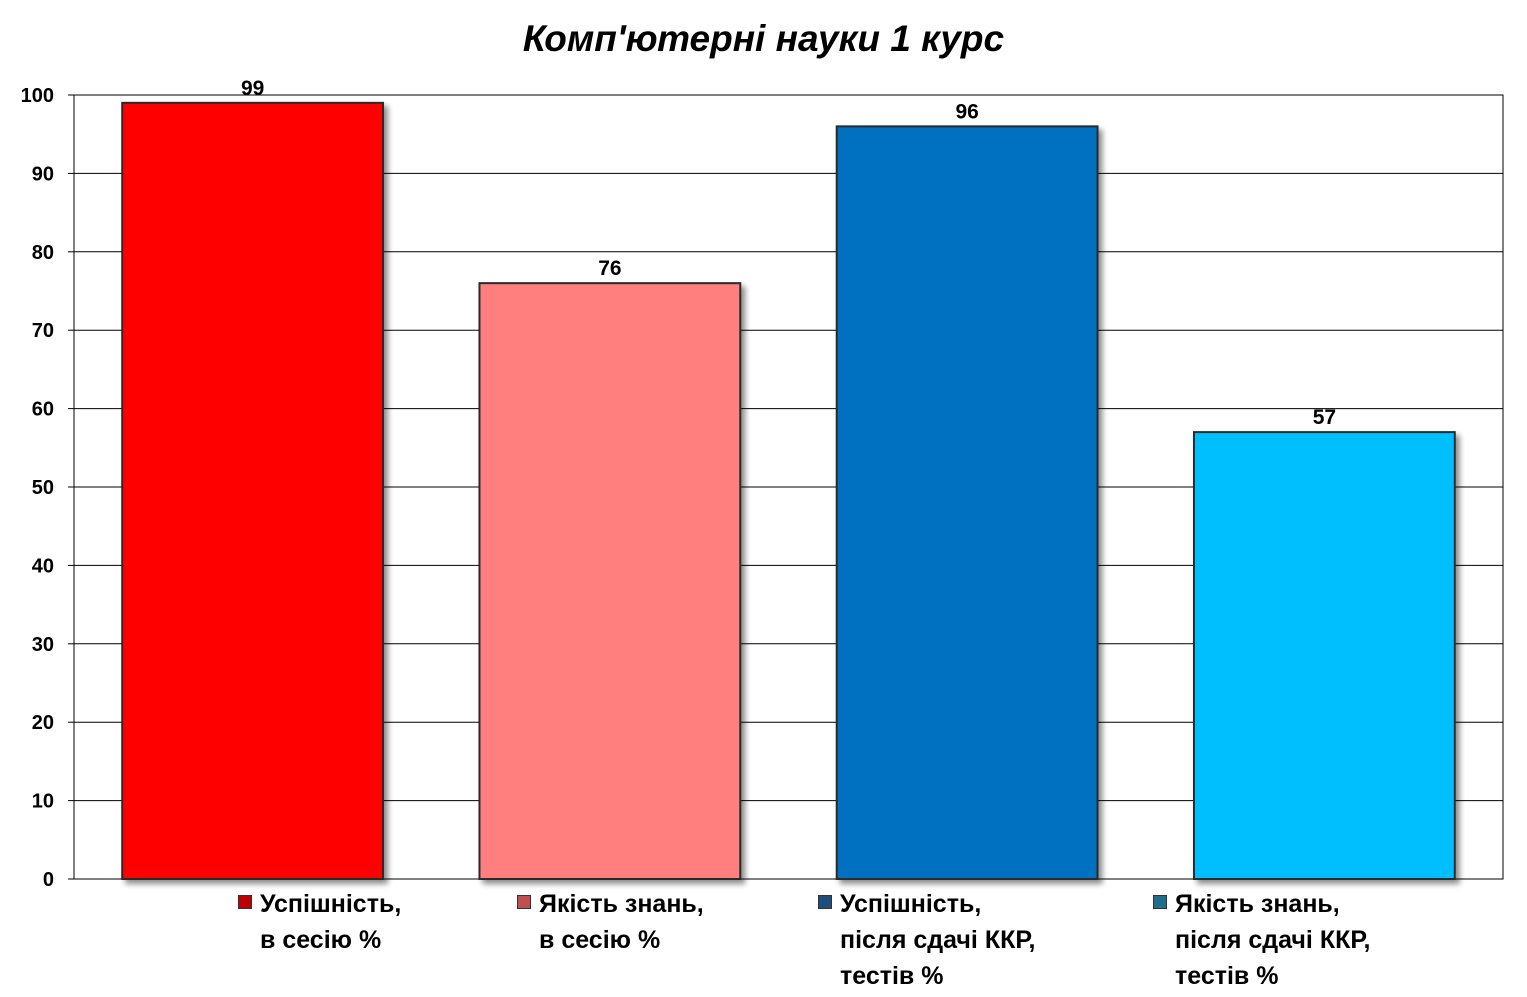  What do you see at coordinates (763, 38) in the screenshot?
I see `chart-title: Комп'ютерні науки 1 курс` at bounding box center [763, 38].